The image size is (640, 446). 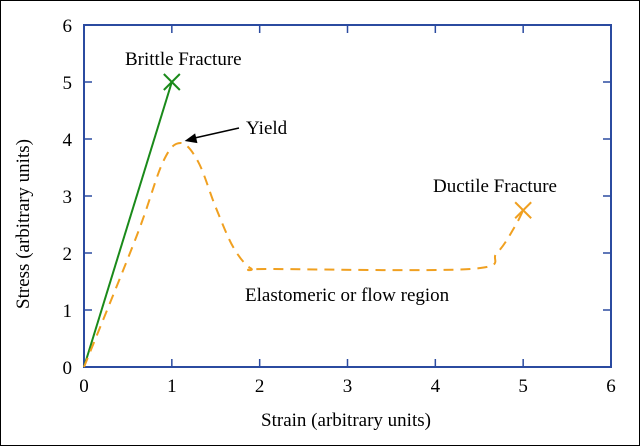 What do you see at coordinates (348, 386) in the screenshot?
I see `x-tick-label: 3` at bounding box center [348, 386].